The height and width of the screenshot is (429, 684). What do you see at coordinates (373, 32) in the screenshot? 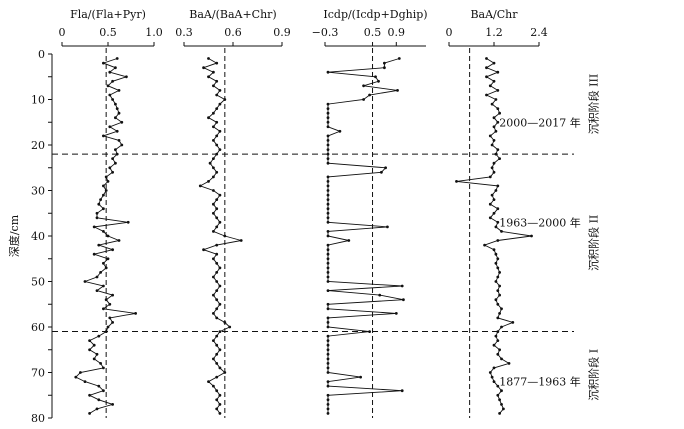
I see `x-tick-label-2-1: 0.5` at bounding box center [373, 32].